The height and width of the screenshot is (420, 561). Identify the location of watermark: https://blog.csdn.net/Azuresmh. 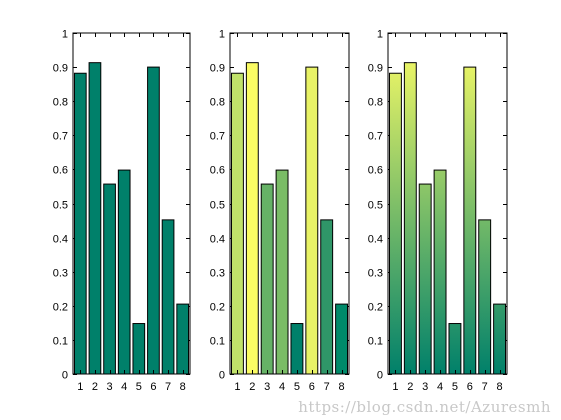
(424, 407).